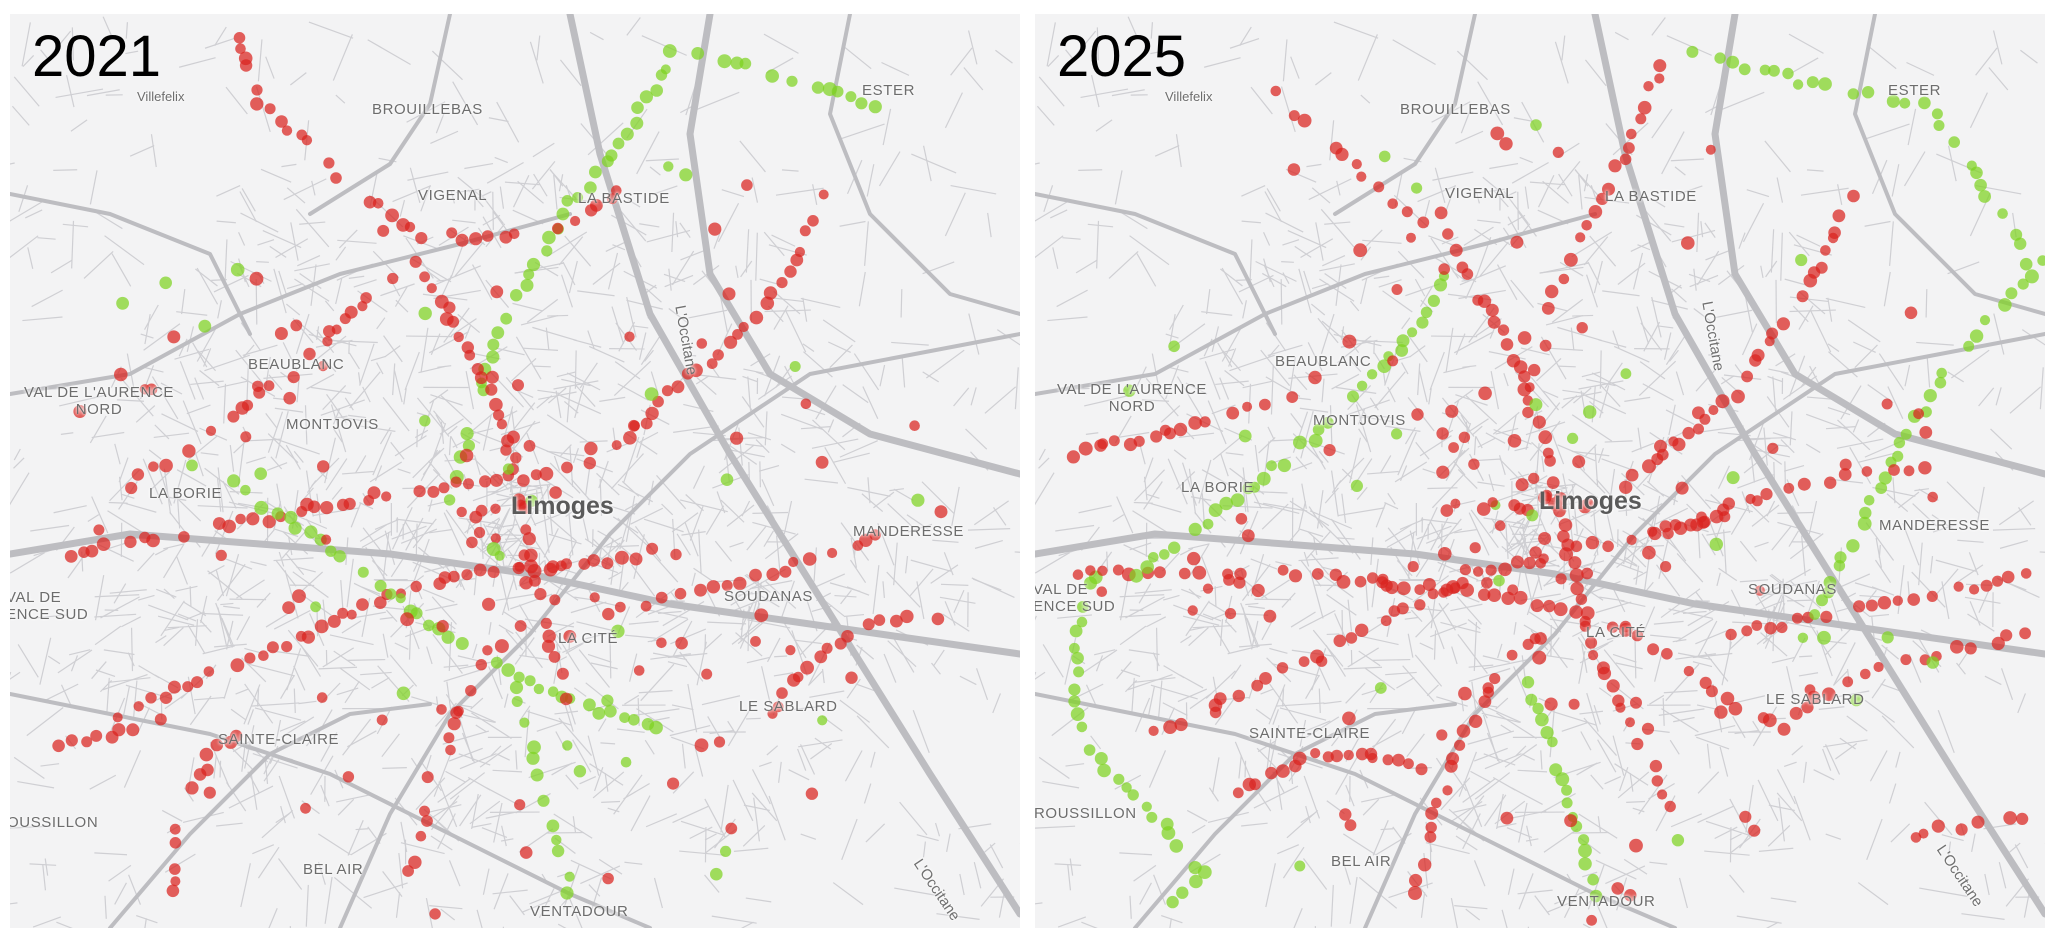 Image resolution: width=2048 pixels, height=938 pixels. Describe the element at coordinates (49, 606) in the screenshot. I see `place-label-val-sud: VAL DE ENCE SUD` at that location.